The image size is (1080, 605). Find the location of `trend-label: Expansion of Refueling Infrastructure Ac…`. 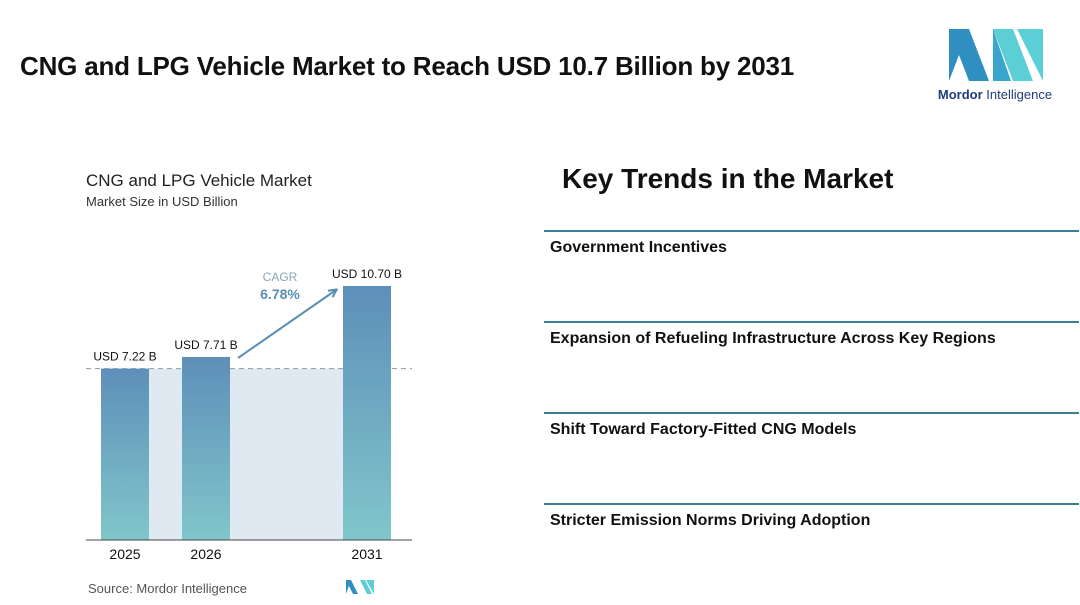

trend-label: Expansion of Refueling Infrastructure Ac… is located at coordinates (773, 338).